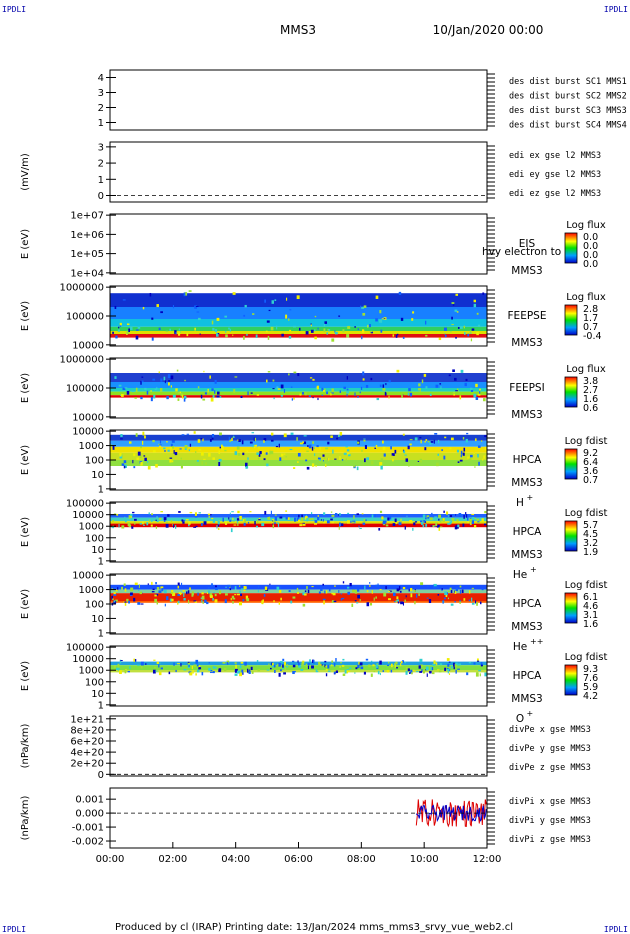 The image size is (630, 934). What do you see at coordinates (528, 676) in the screenshot?
I see `instrument-label: HPCA` at bounding box center [528, 676].